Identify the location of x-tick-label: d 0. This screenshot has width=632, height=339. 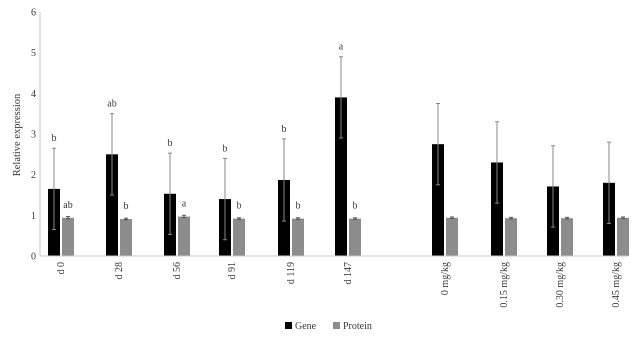
(61, 268).